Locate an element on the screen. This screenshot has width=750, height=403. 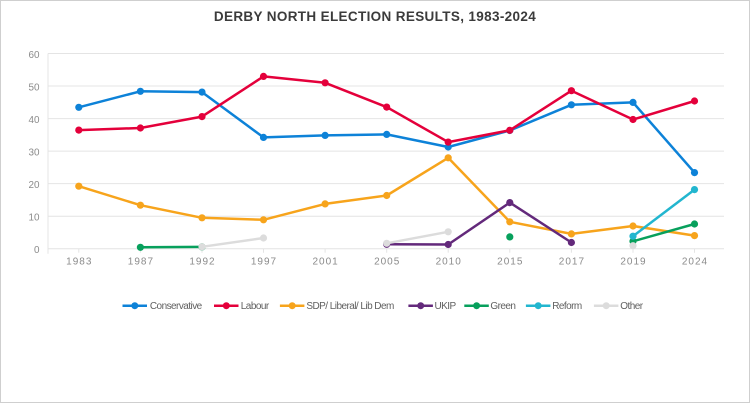
svg-text: Labour is located at coordinates (255, 306).